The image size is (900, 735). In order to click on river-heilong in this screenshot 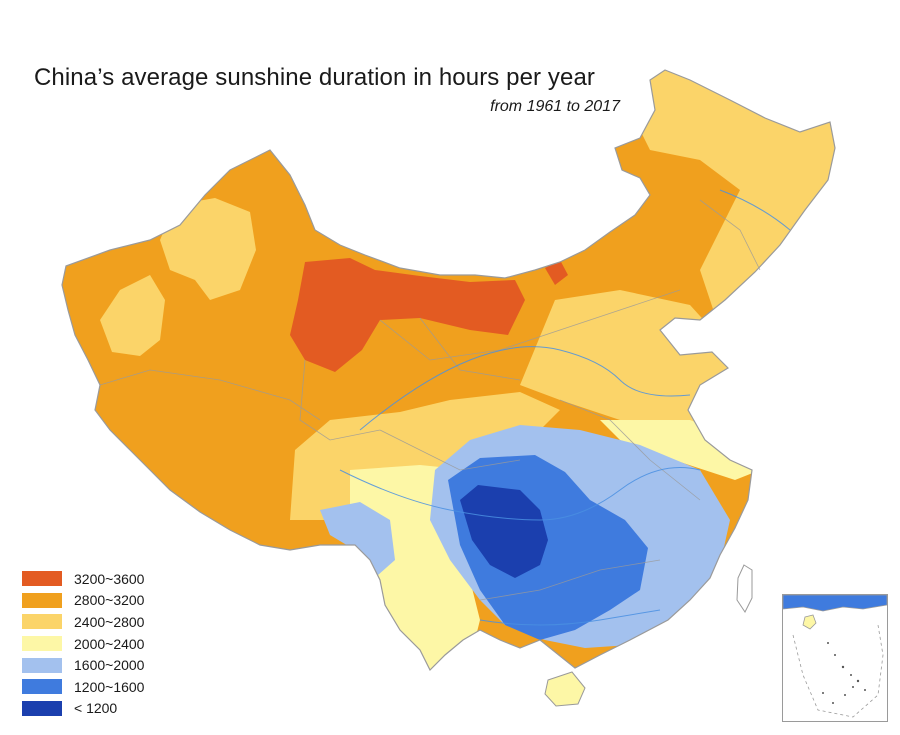, I will do `click(755, 210)`.